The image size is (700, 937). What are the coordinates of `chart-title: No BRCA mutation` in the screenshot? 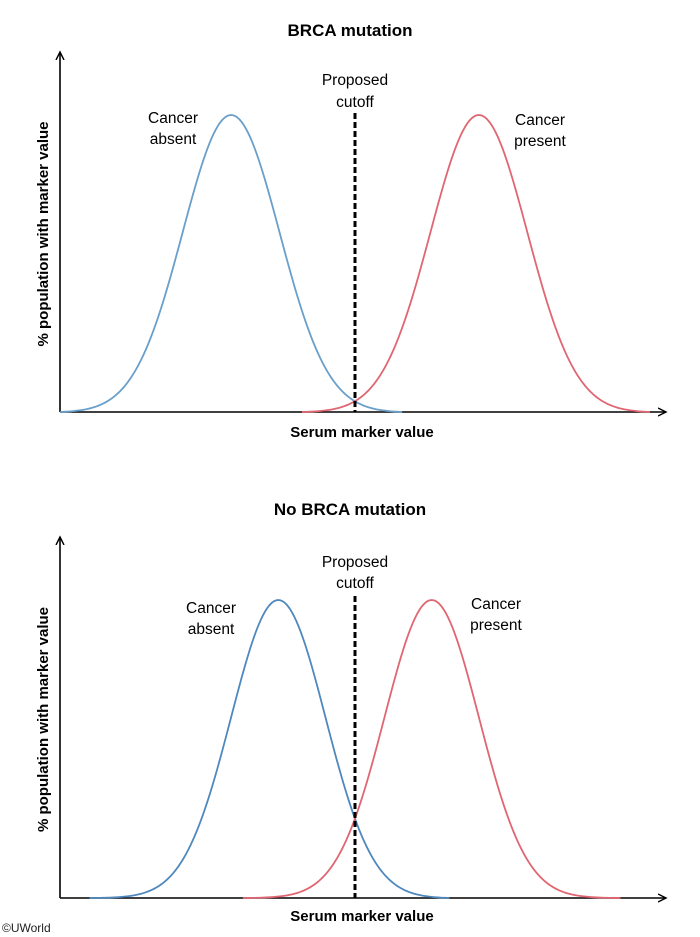 It's located at (350, 509).